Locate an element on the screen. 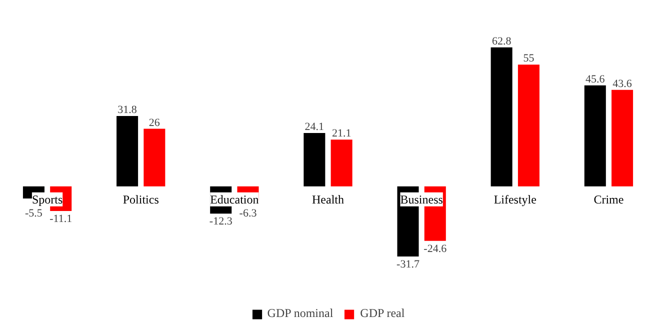 The image size is (655, 328). data-label: 55 is located at coordinates (529, 58).